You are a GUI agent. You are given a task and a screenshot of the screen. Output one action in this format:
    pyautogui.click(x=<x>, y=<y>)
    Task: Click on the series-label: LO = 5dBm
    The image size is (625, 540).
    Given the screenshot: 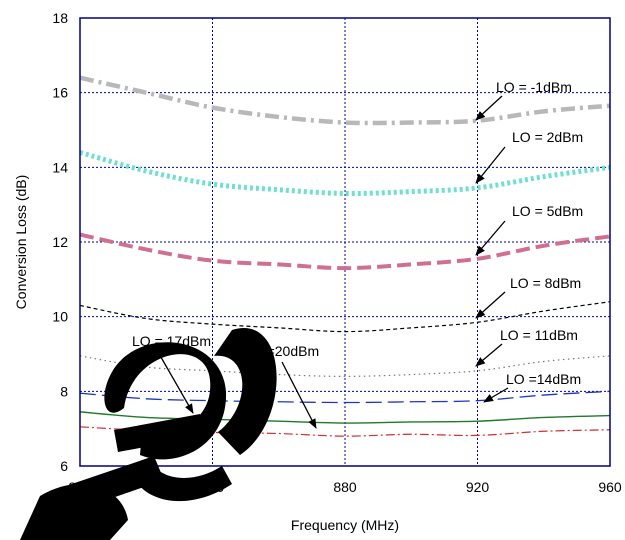 What is the action you would take?
    pyautogui.click(x=547, y=211)
    